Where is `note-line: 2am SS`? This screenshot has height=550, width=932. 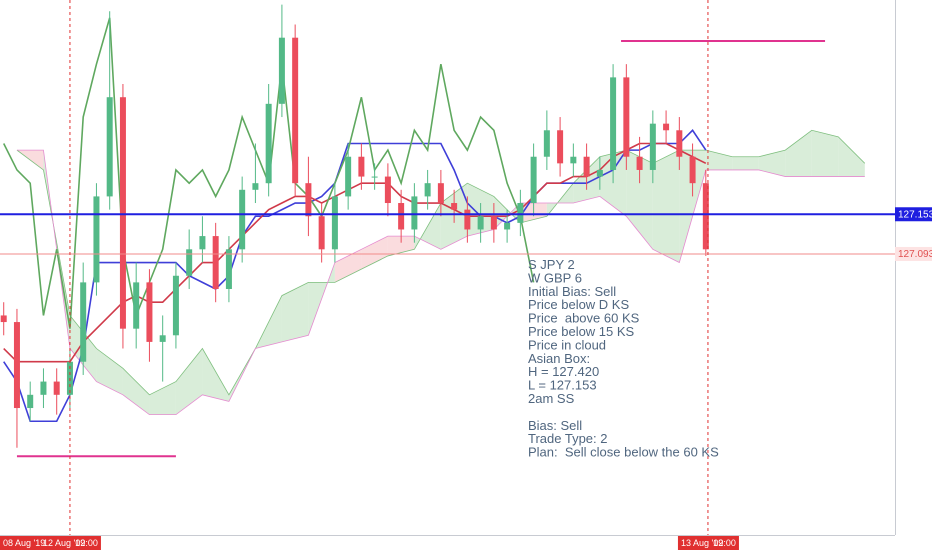 note-line: 2am SS is located at coordinates (551, 398).